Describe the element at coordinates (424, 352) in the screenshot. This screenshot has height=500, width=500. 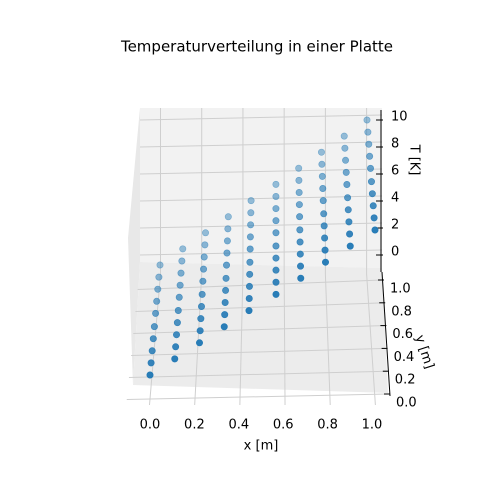
I see `y-axis-label: y [m]` at that location.